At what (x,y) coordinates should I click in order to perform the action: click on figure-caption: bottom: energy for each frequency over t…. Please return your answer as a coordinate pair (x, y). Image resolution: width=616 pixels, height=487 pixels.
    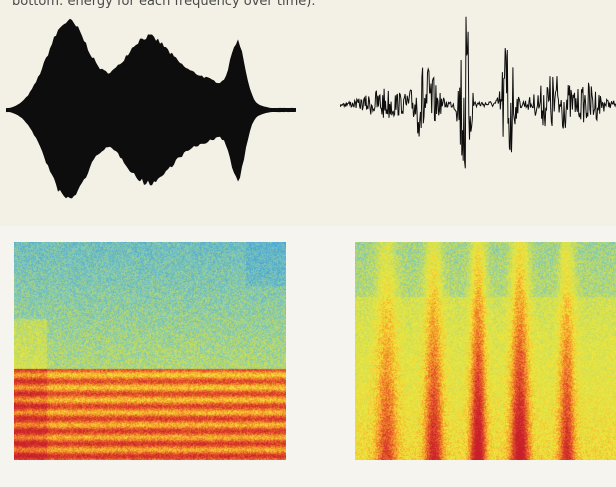
    Looking at the image, I should click on (164, 4).